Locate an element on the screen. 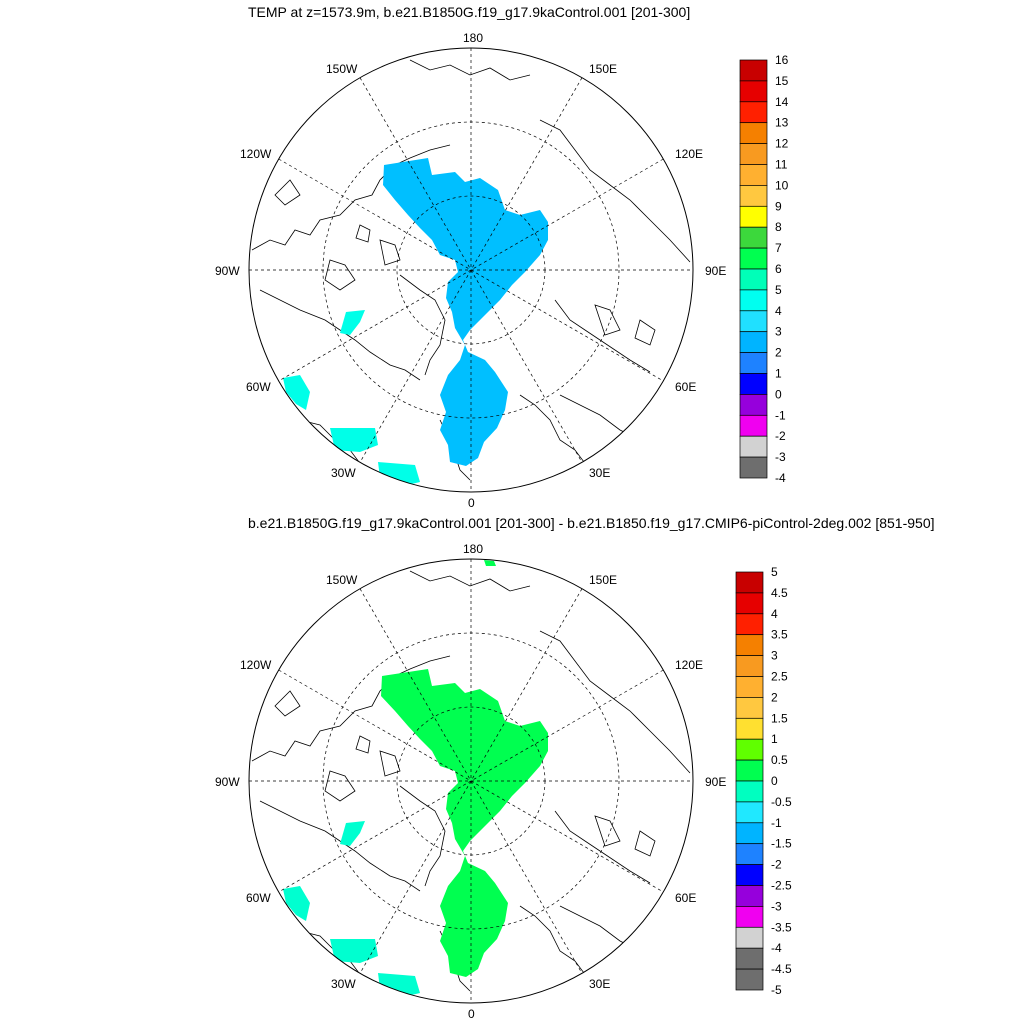  colorbar-label: -2.5 is located at coordinates (781, 886).